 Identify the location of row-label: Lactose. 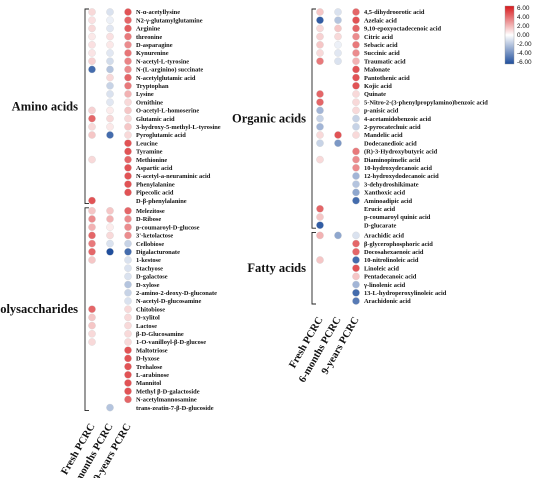
(146, 326).